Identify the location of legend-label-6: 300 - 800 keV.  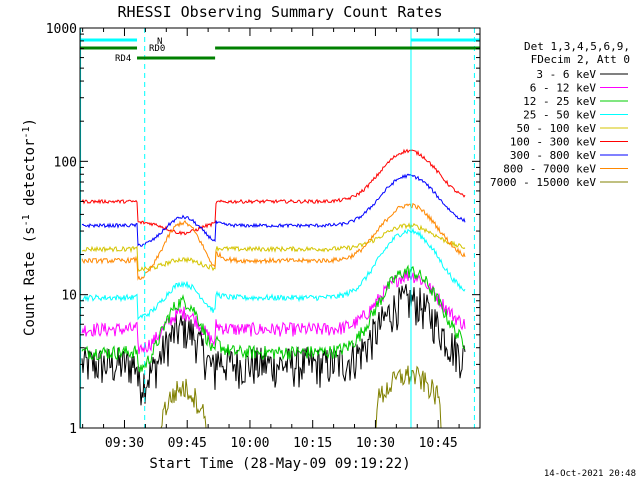
(553, 155).